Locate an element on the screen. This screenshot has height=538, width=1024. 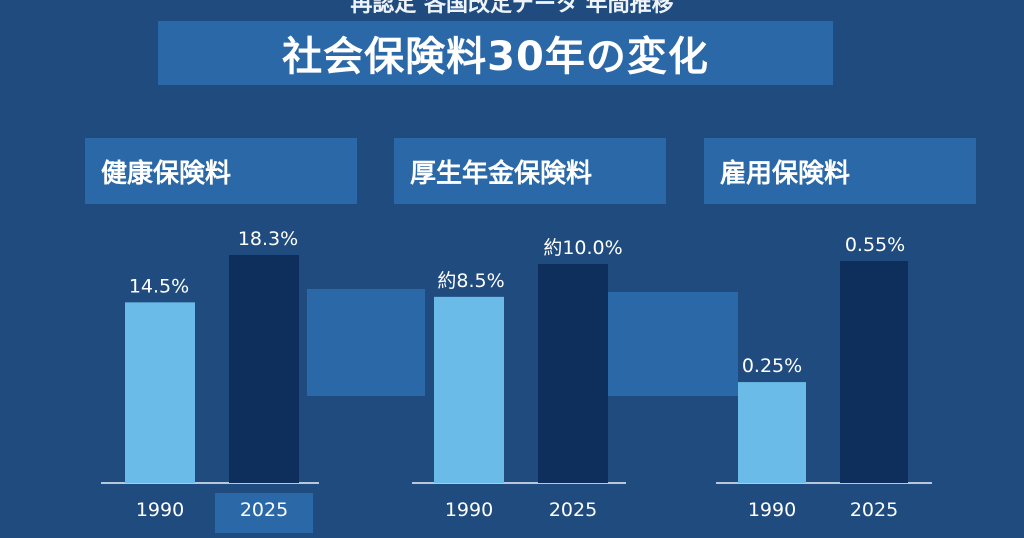
panel-title-pension: 厚生年金保険料 is located at coordinates (501, 173).